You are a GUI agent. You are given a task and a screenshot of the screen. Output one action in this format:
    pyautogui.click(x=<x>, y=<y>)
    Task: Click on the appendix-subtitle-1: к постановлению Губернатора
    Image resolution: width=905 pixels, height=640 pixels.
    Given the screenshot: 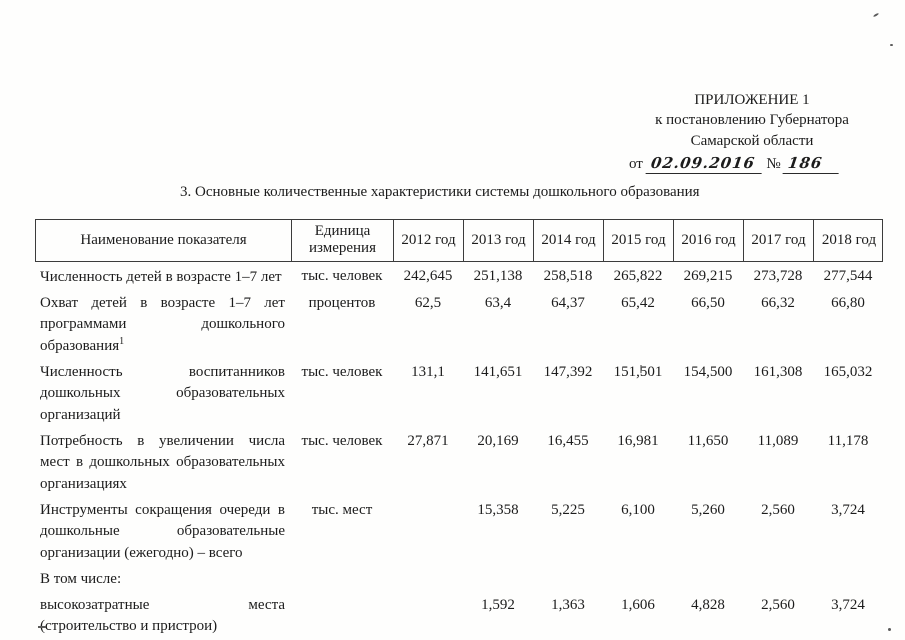 What is the action you would take?
    pyautogui.click(x=752, y=120)
    